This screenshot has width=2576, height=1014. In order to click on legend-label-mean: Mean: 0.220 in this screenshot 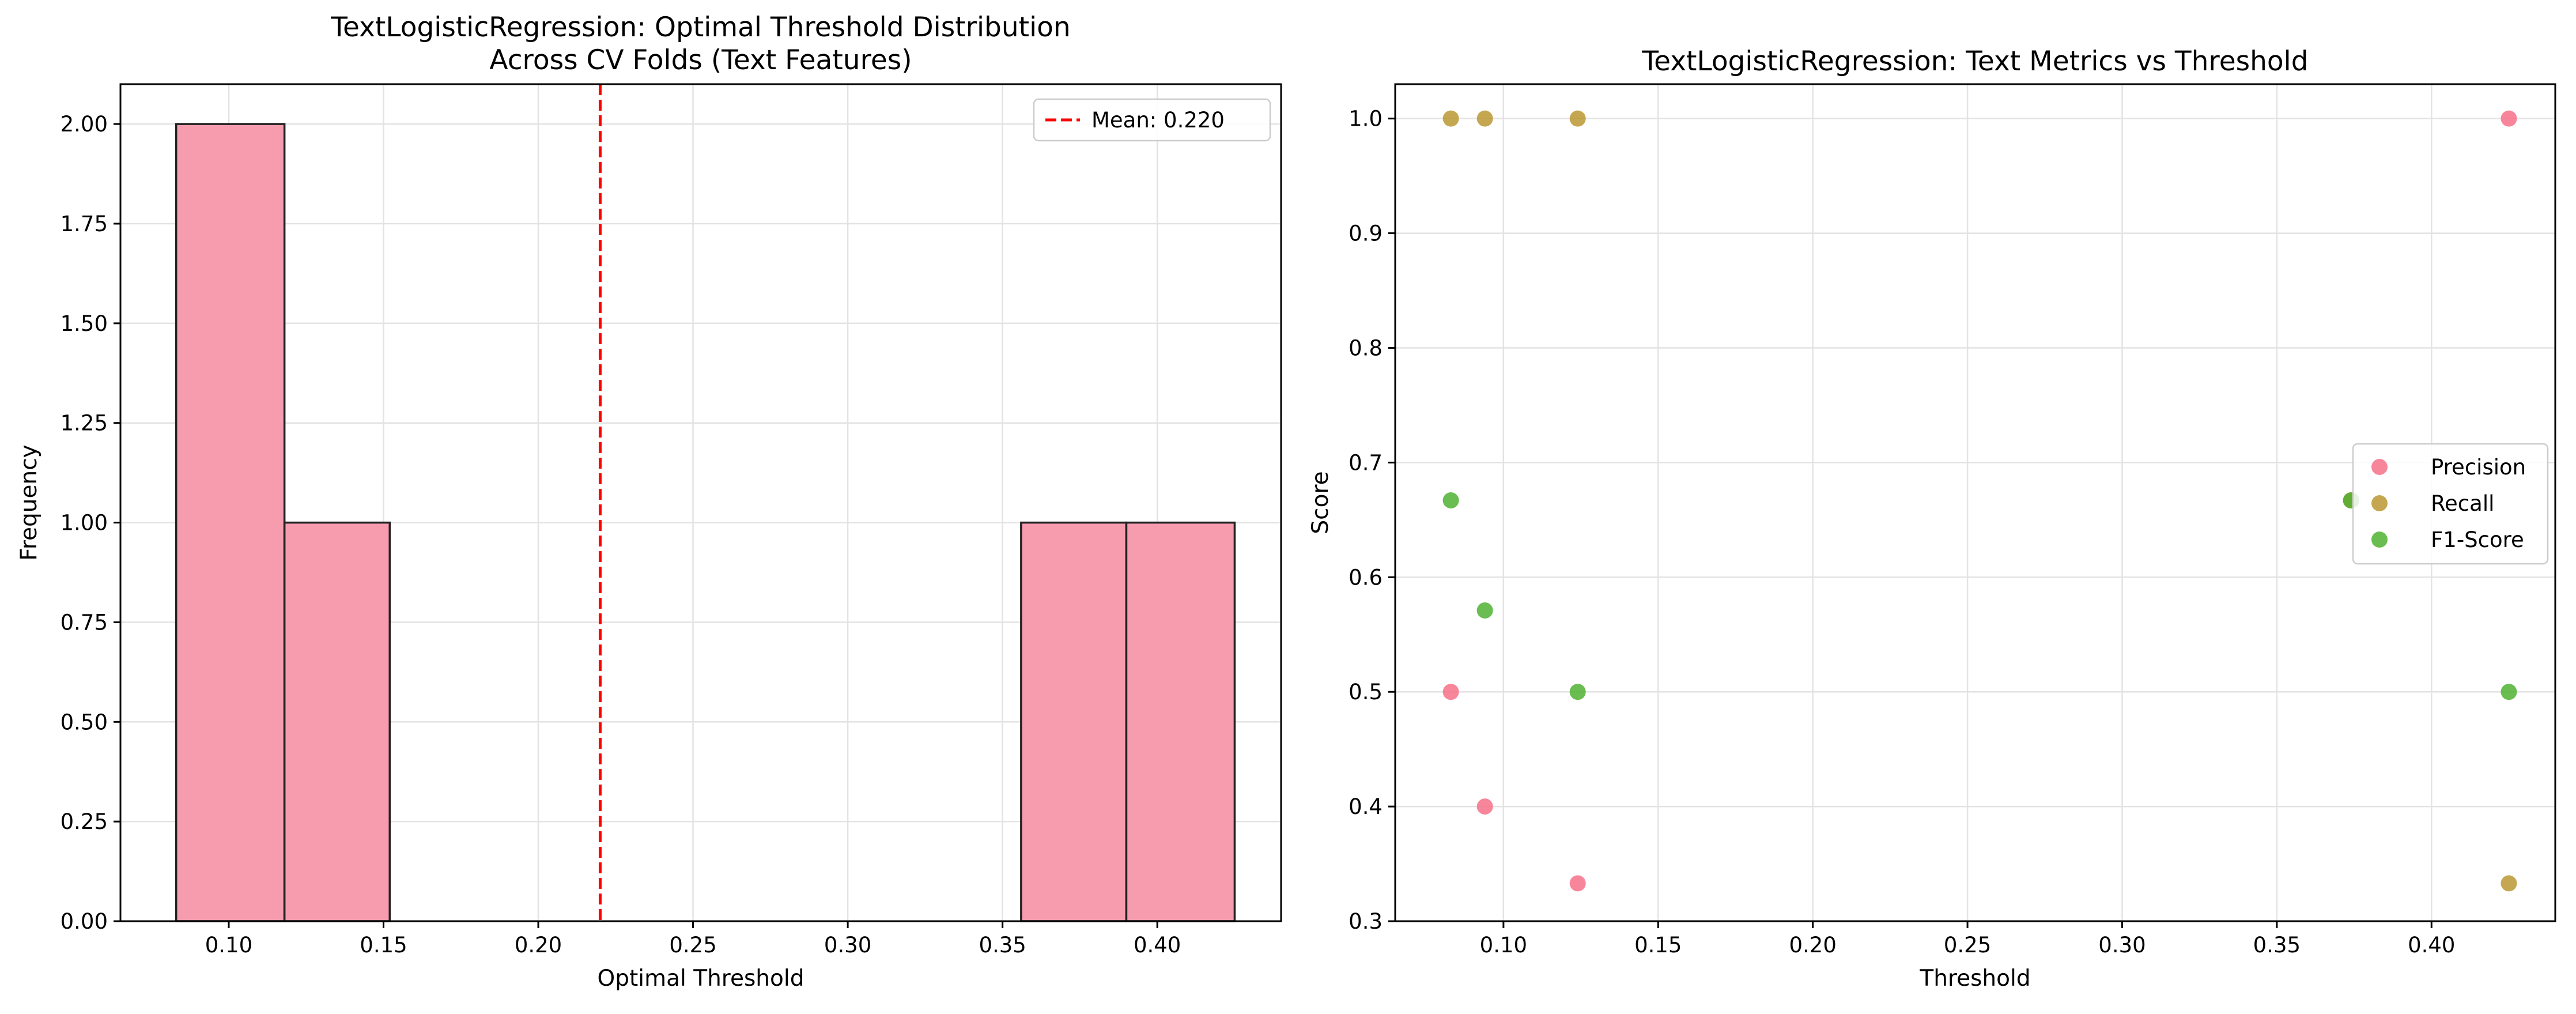, I will do `click(1158, 120)`.